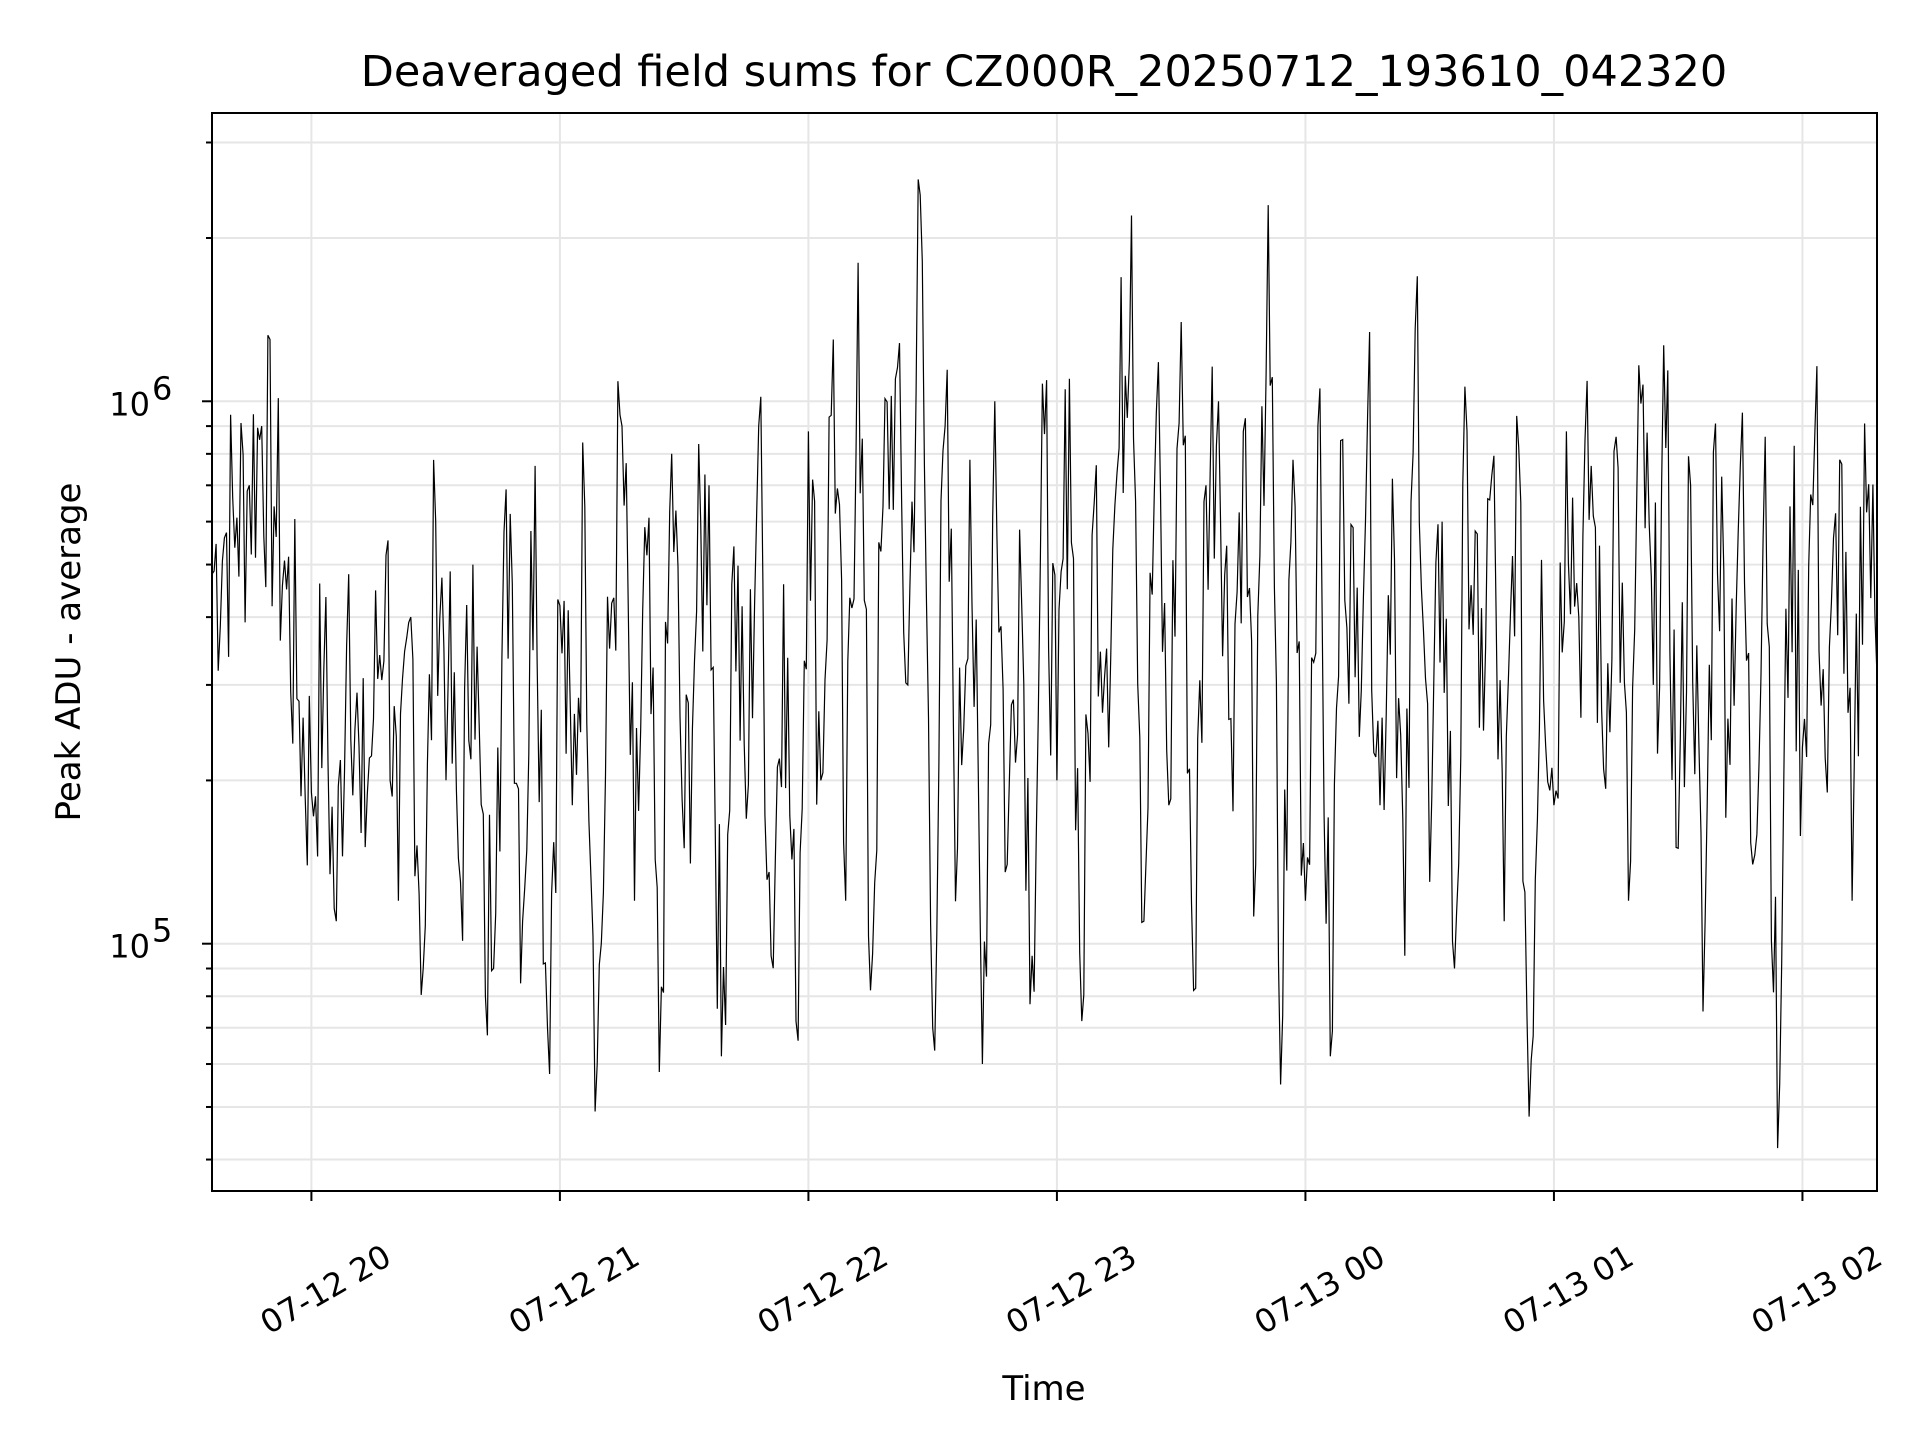 The image size is (1920, 1440). I want to click on y-tick-exponent: 5, so click(162, 931).